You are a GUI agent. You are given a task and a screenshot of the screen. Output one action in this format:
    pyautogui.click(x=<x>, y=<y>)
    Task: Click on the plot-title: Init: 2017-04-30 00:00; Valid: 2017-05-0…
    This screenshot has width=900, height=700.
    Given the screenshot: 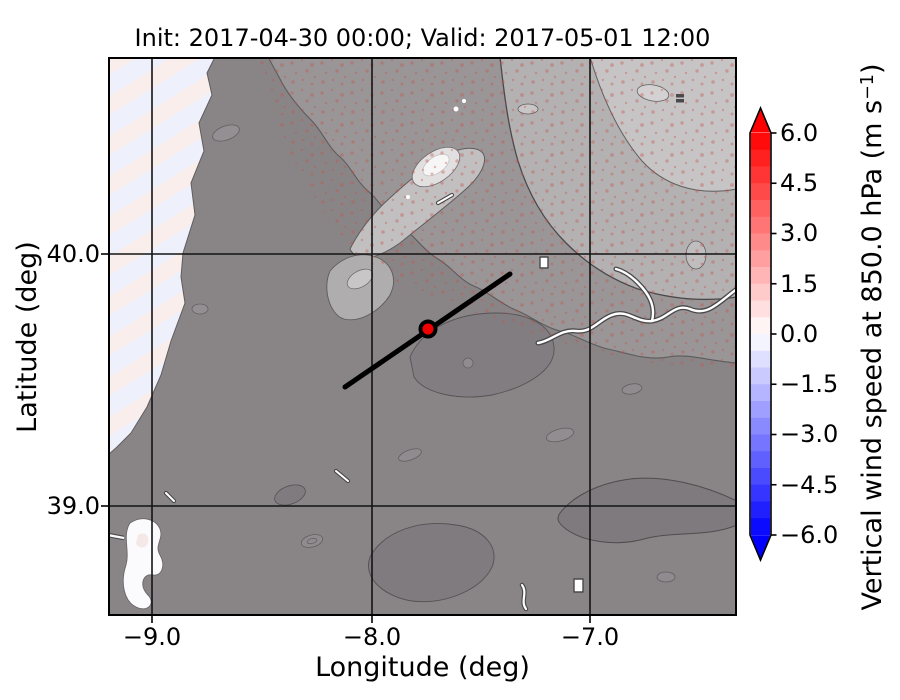 What is the action you would take?
    pyautogui.click(x=422, y=38)
    